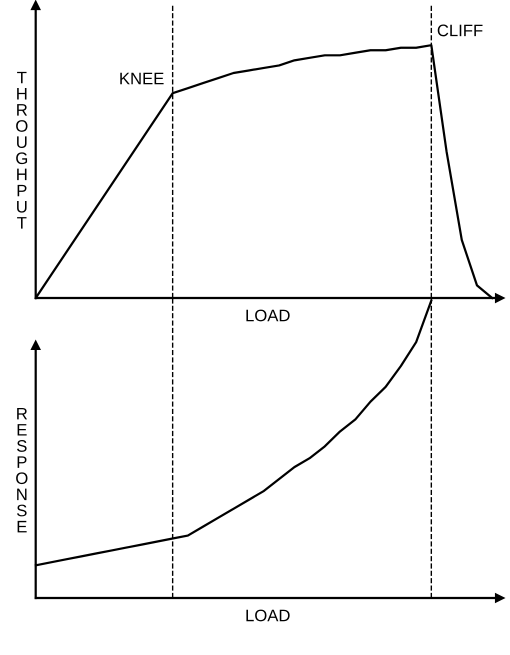 This screenshot has width=510, height=655. I want to click on y-axis-title: RESPONSE, so click(22, 470).